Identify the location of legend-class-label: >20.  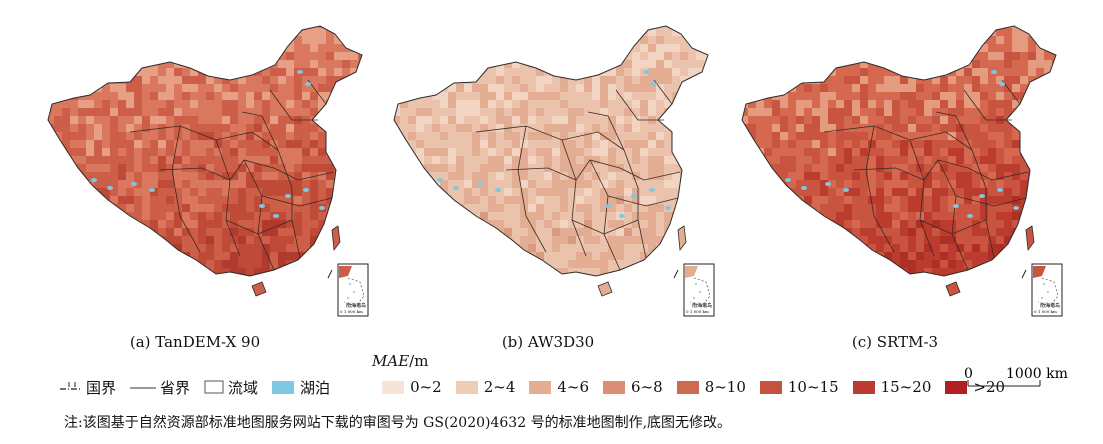
(989, 387).